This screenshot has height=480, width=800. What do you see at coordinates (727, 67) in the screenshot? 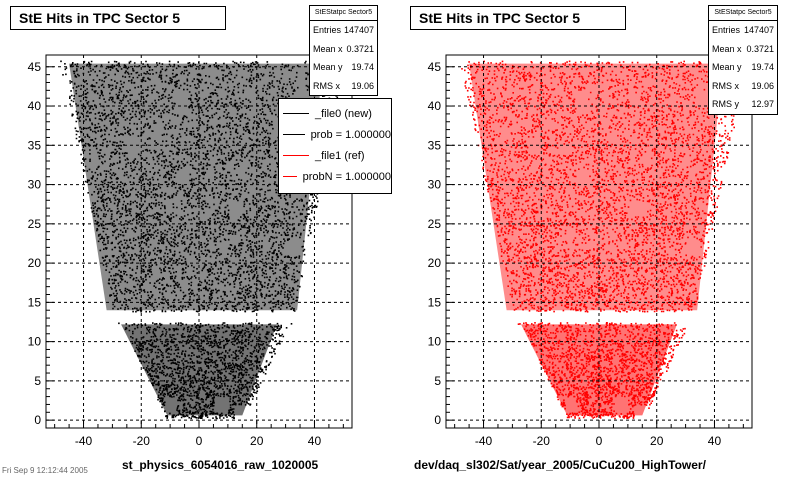
I see `right-stats-label: Mean y` at bounding box center [727, 67].